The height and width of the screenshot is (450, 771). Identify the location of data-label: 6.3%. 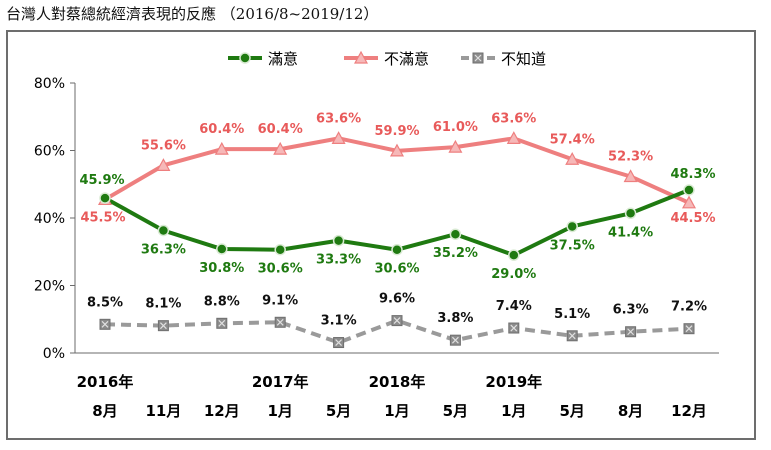
(631, 310).